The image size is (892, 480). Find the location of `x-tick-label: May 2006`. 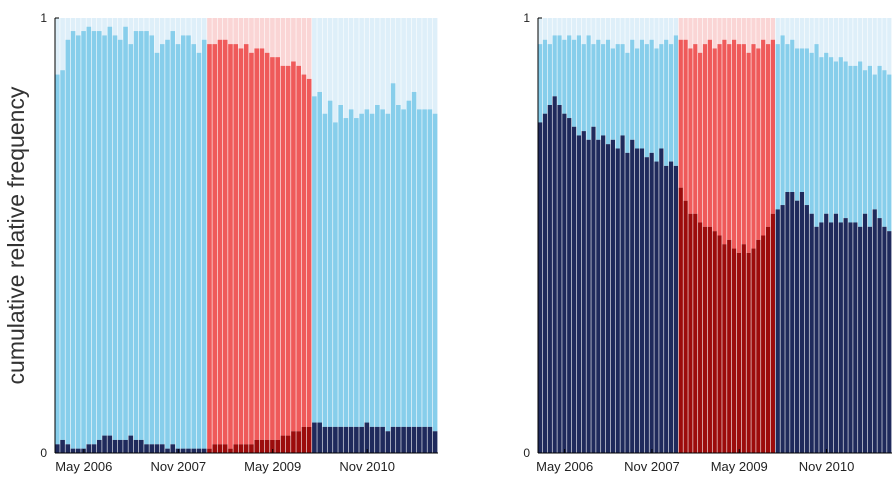

x-tick-label: May 2006 is located at coordinates (83, 466).